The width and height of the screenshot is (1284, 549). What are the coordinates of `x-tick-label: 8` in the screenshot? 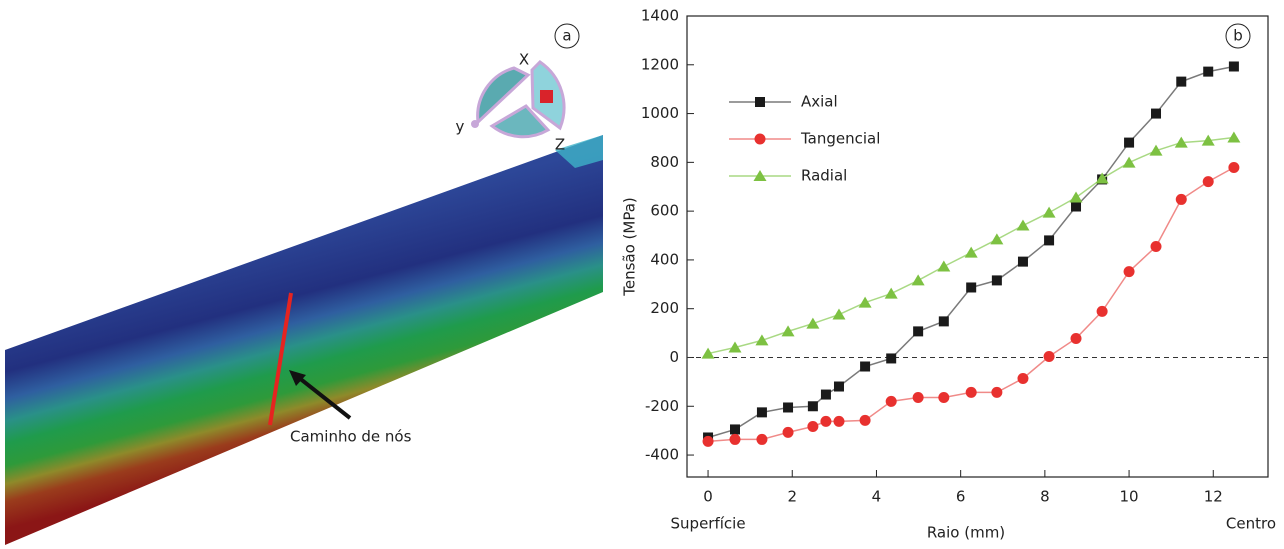 It's located at (1045, 497).